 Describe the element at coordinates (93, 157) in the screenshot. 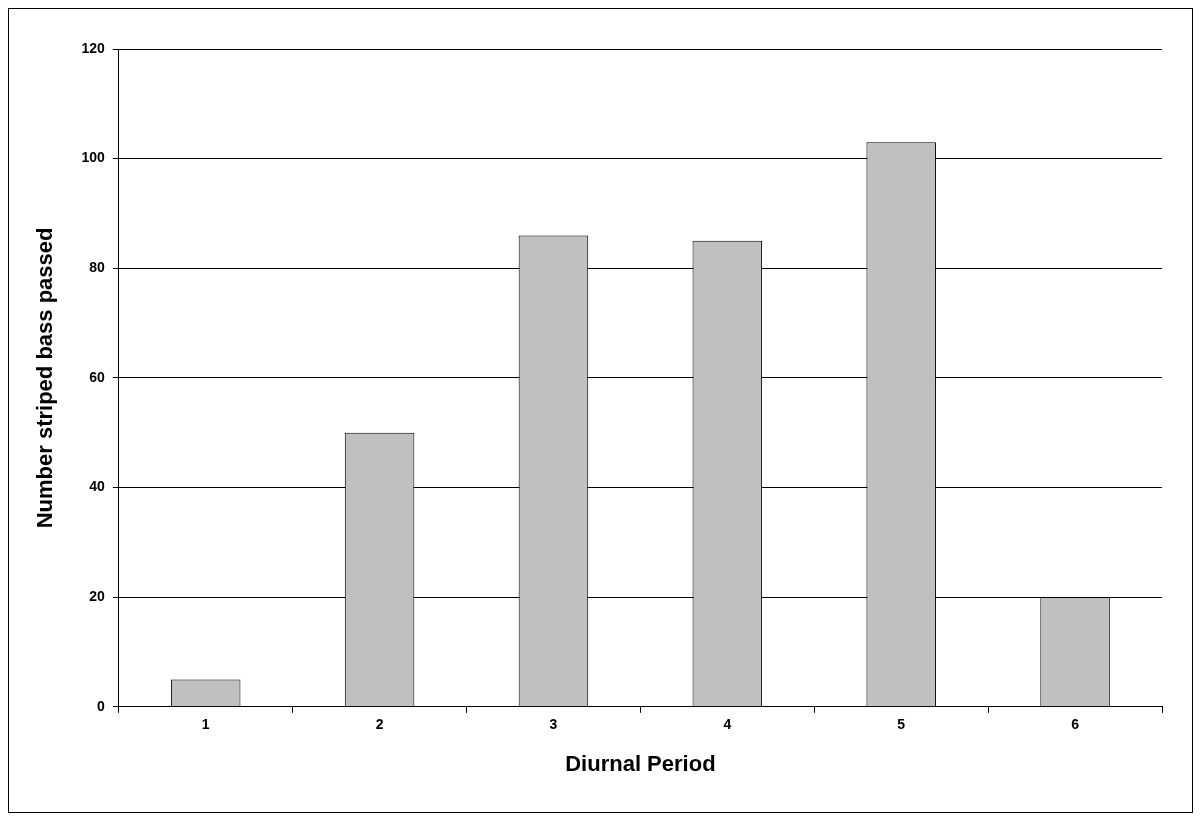

I see `y-tick-label: 100` at that location.